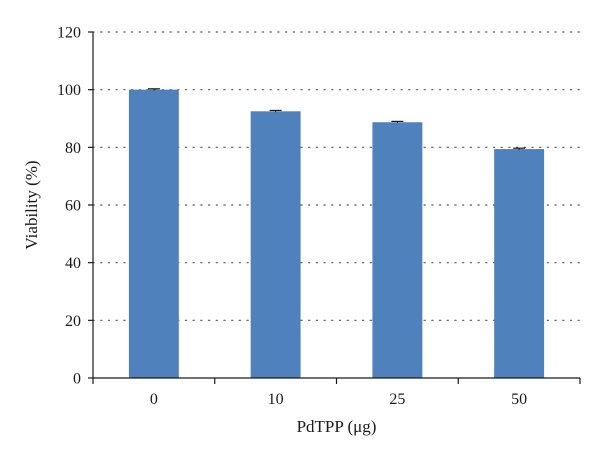  What do you see at coordinates (337, 426) in the screenshot?
I see `x-axis-title: PdTPP (μg)` at bounding box center [337, 426].